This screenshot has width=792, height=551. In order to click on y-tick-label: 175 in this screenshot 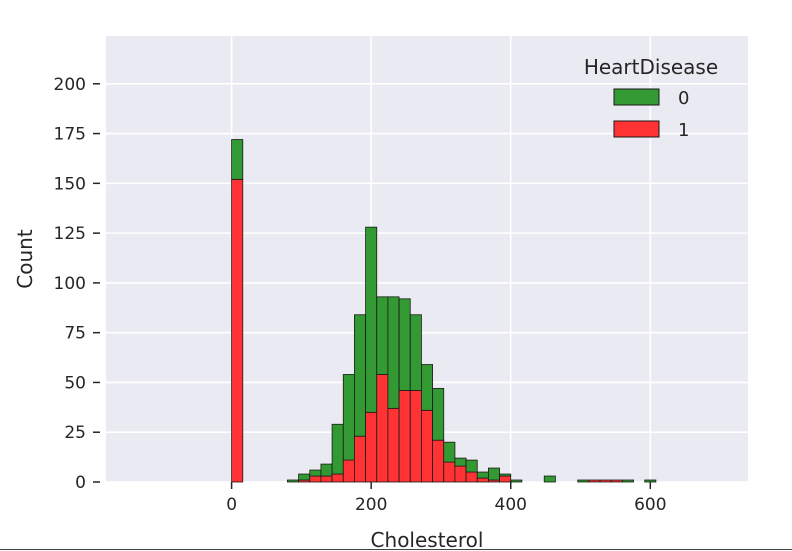, I will do `click(70, 135)`.